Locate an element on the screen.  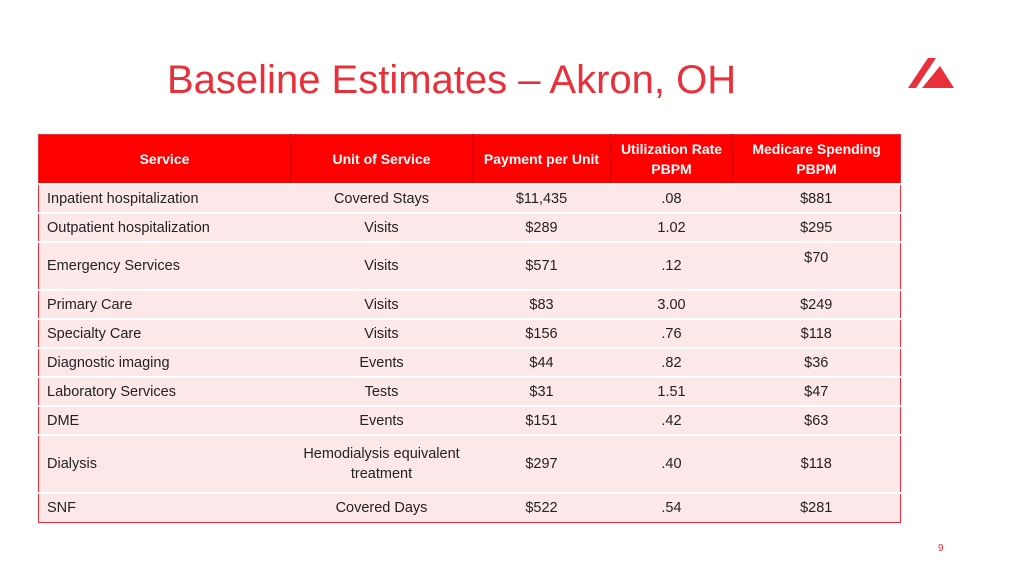
cell-service: Outpatient hospitalization is located at coordinates (164, 227).